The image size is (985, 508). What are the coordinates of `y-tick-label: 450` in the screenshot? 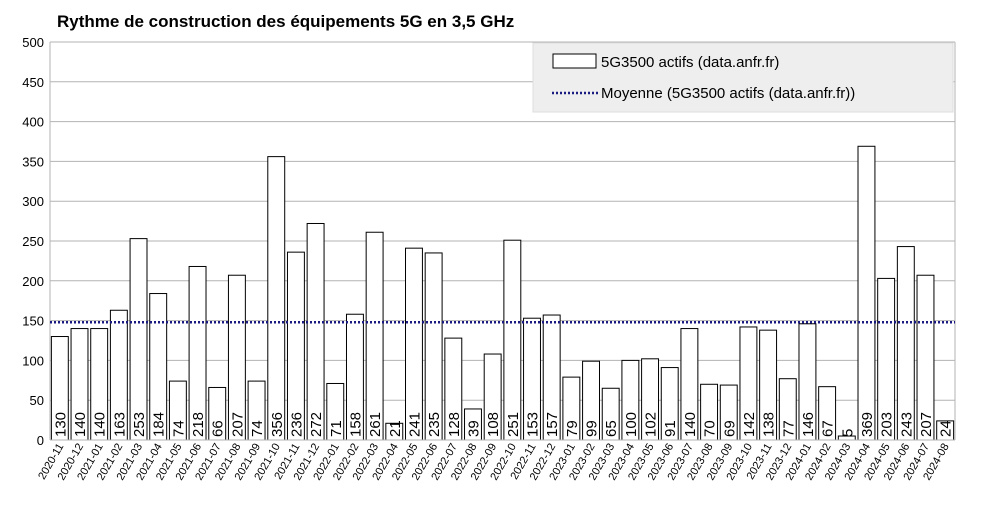 It's located at (33, 82).